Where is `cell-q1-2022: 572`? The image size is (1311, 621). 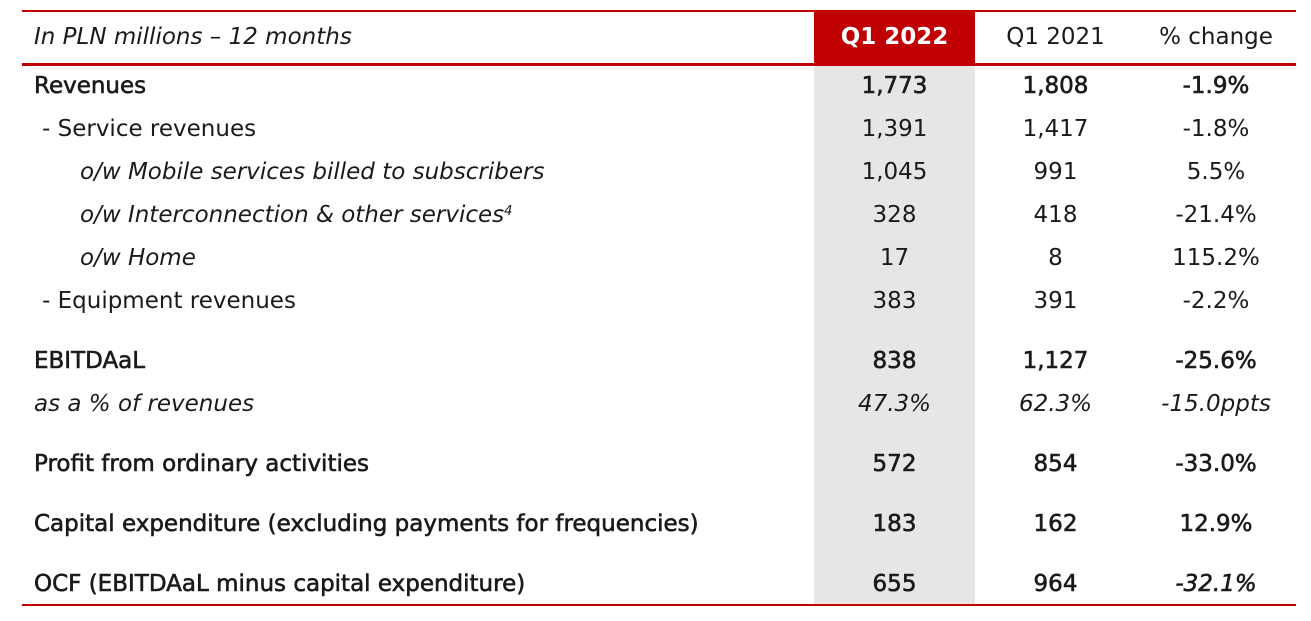 cell-q1-2022: 572 is located at coordinates (894, 464).